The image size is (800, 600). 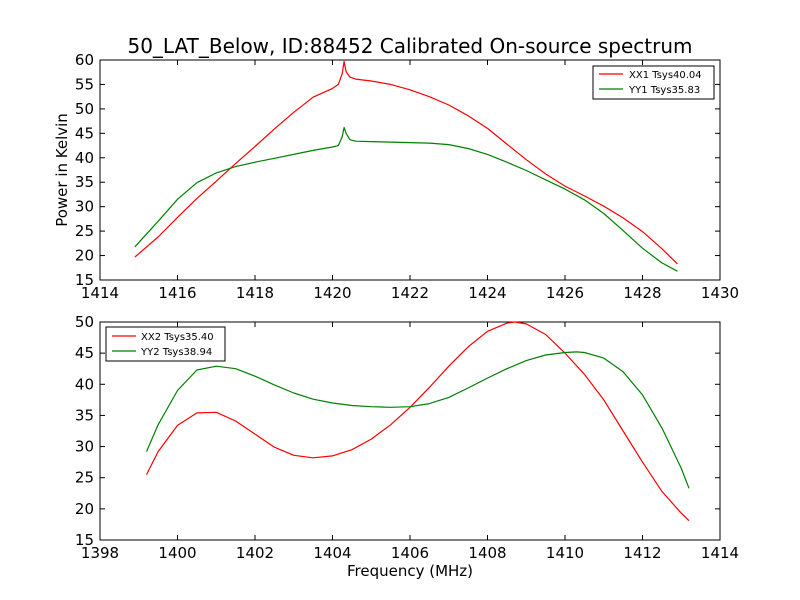 What do you see at coordinates (84, 182) in the screenshot?
I see `top-y-tick-label: 35` at bounding box center [84, 182].